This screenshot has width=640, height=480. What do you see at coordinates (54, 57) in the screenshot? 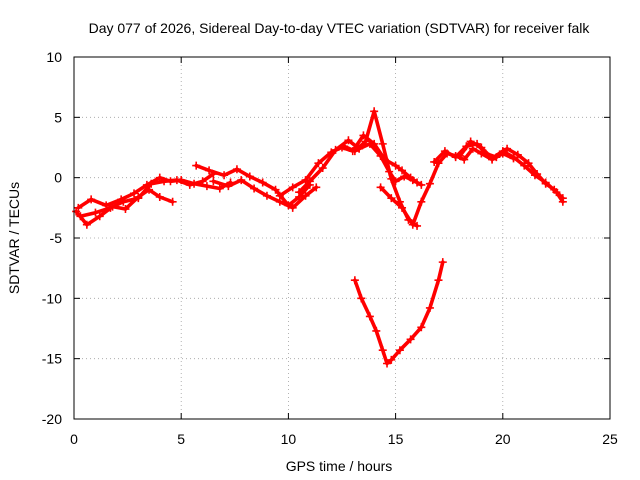
I see `y-tick-label: 10` at bounding box center [54, 57].